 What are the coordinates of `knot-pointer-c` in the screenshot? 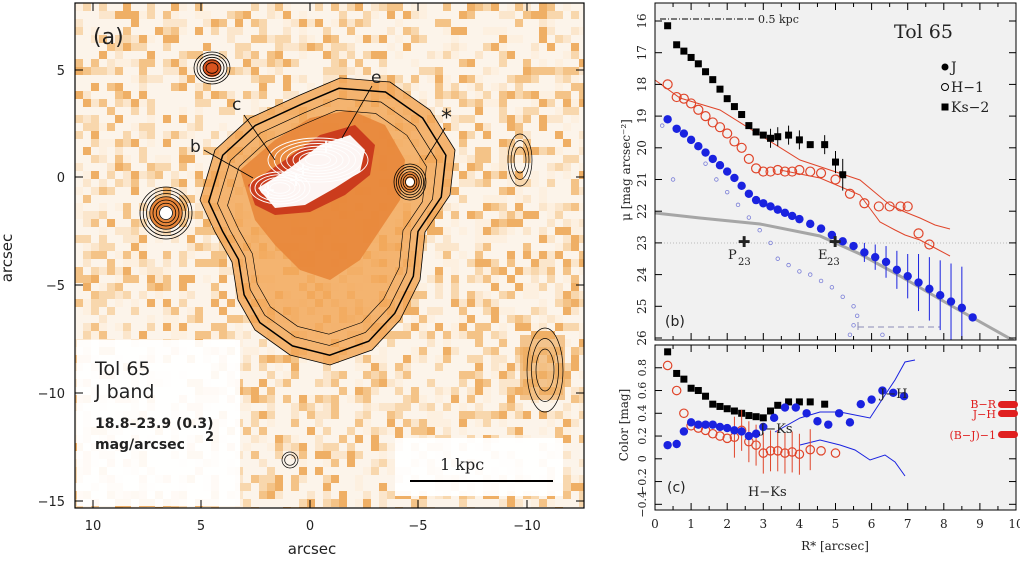 It's located at (259, 137).